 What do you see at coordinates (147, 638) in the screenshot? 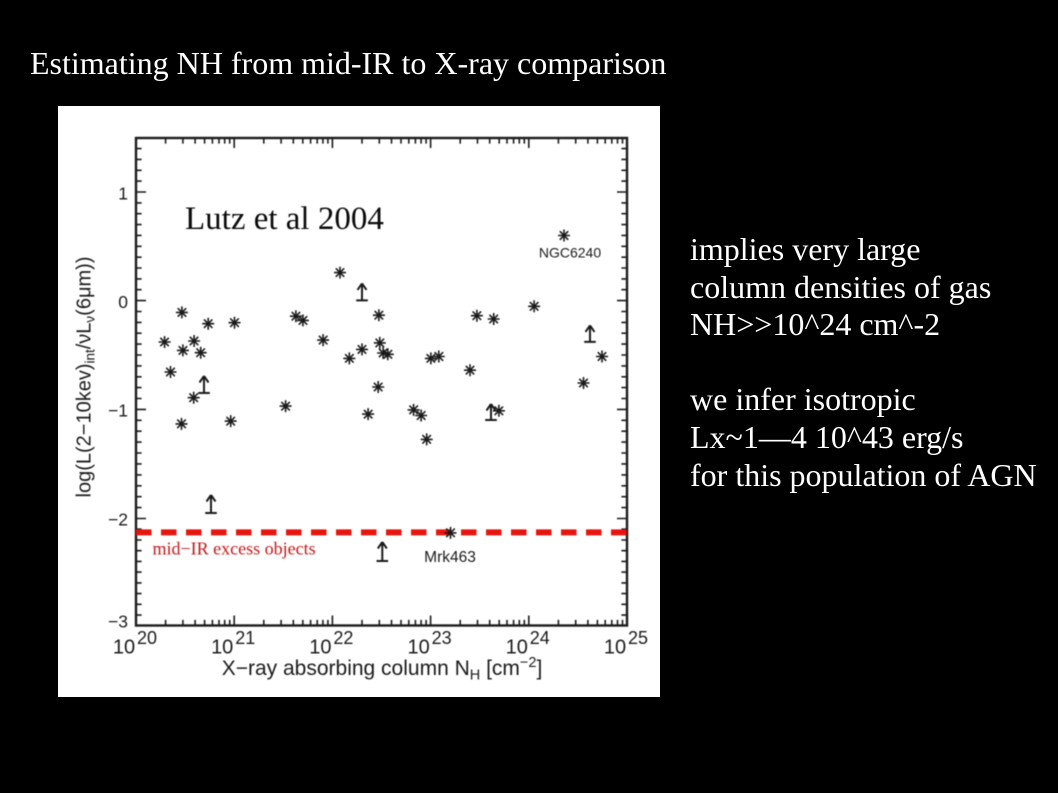
I see `svg-text: 20` at bounding box center [147, 638].